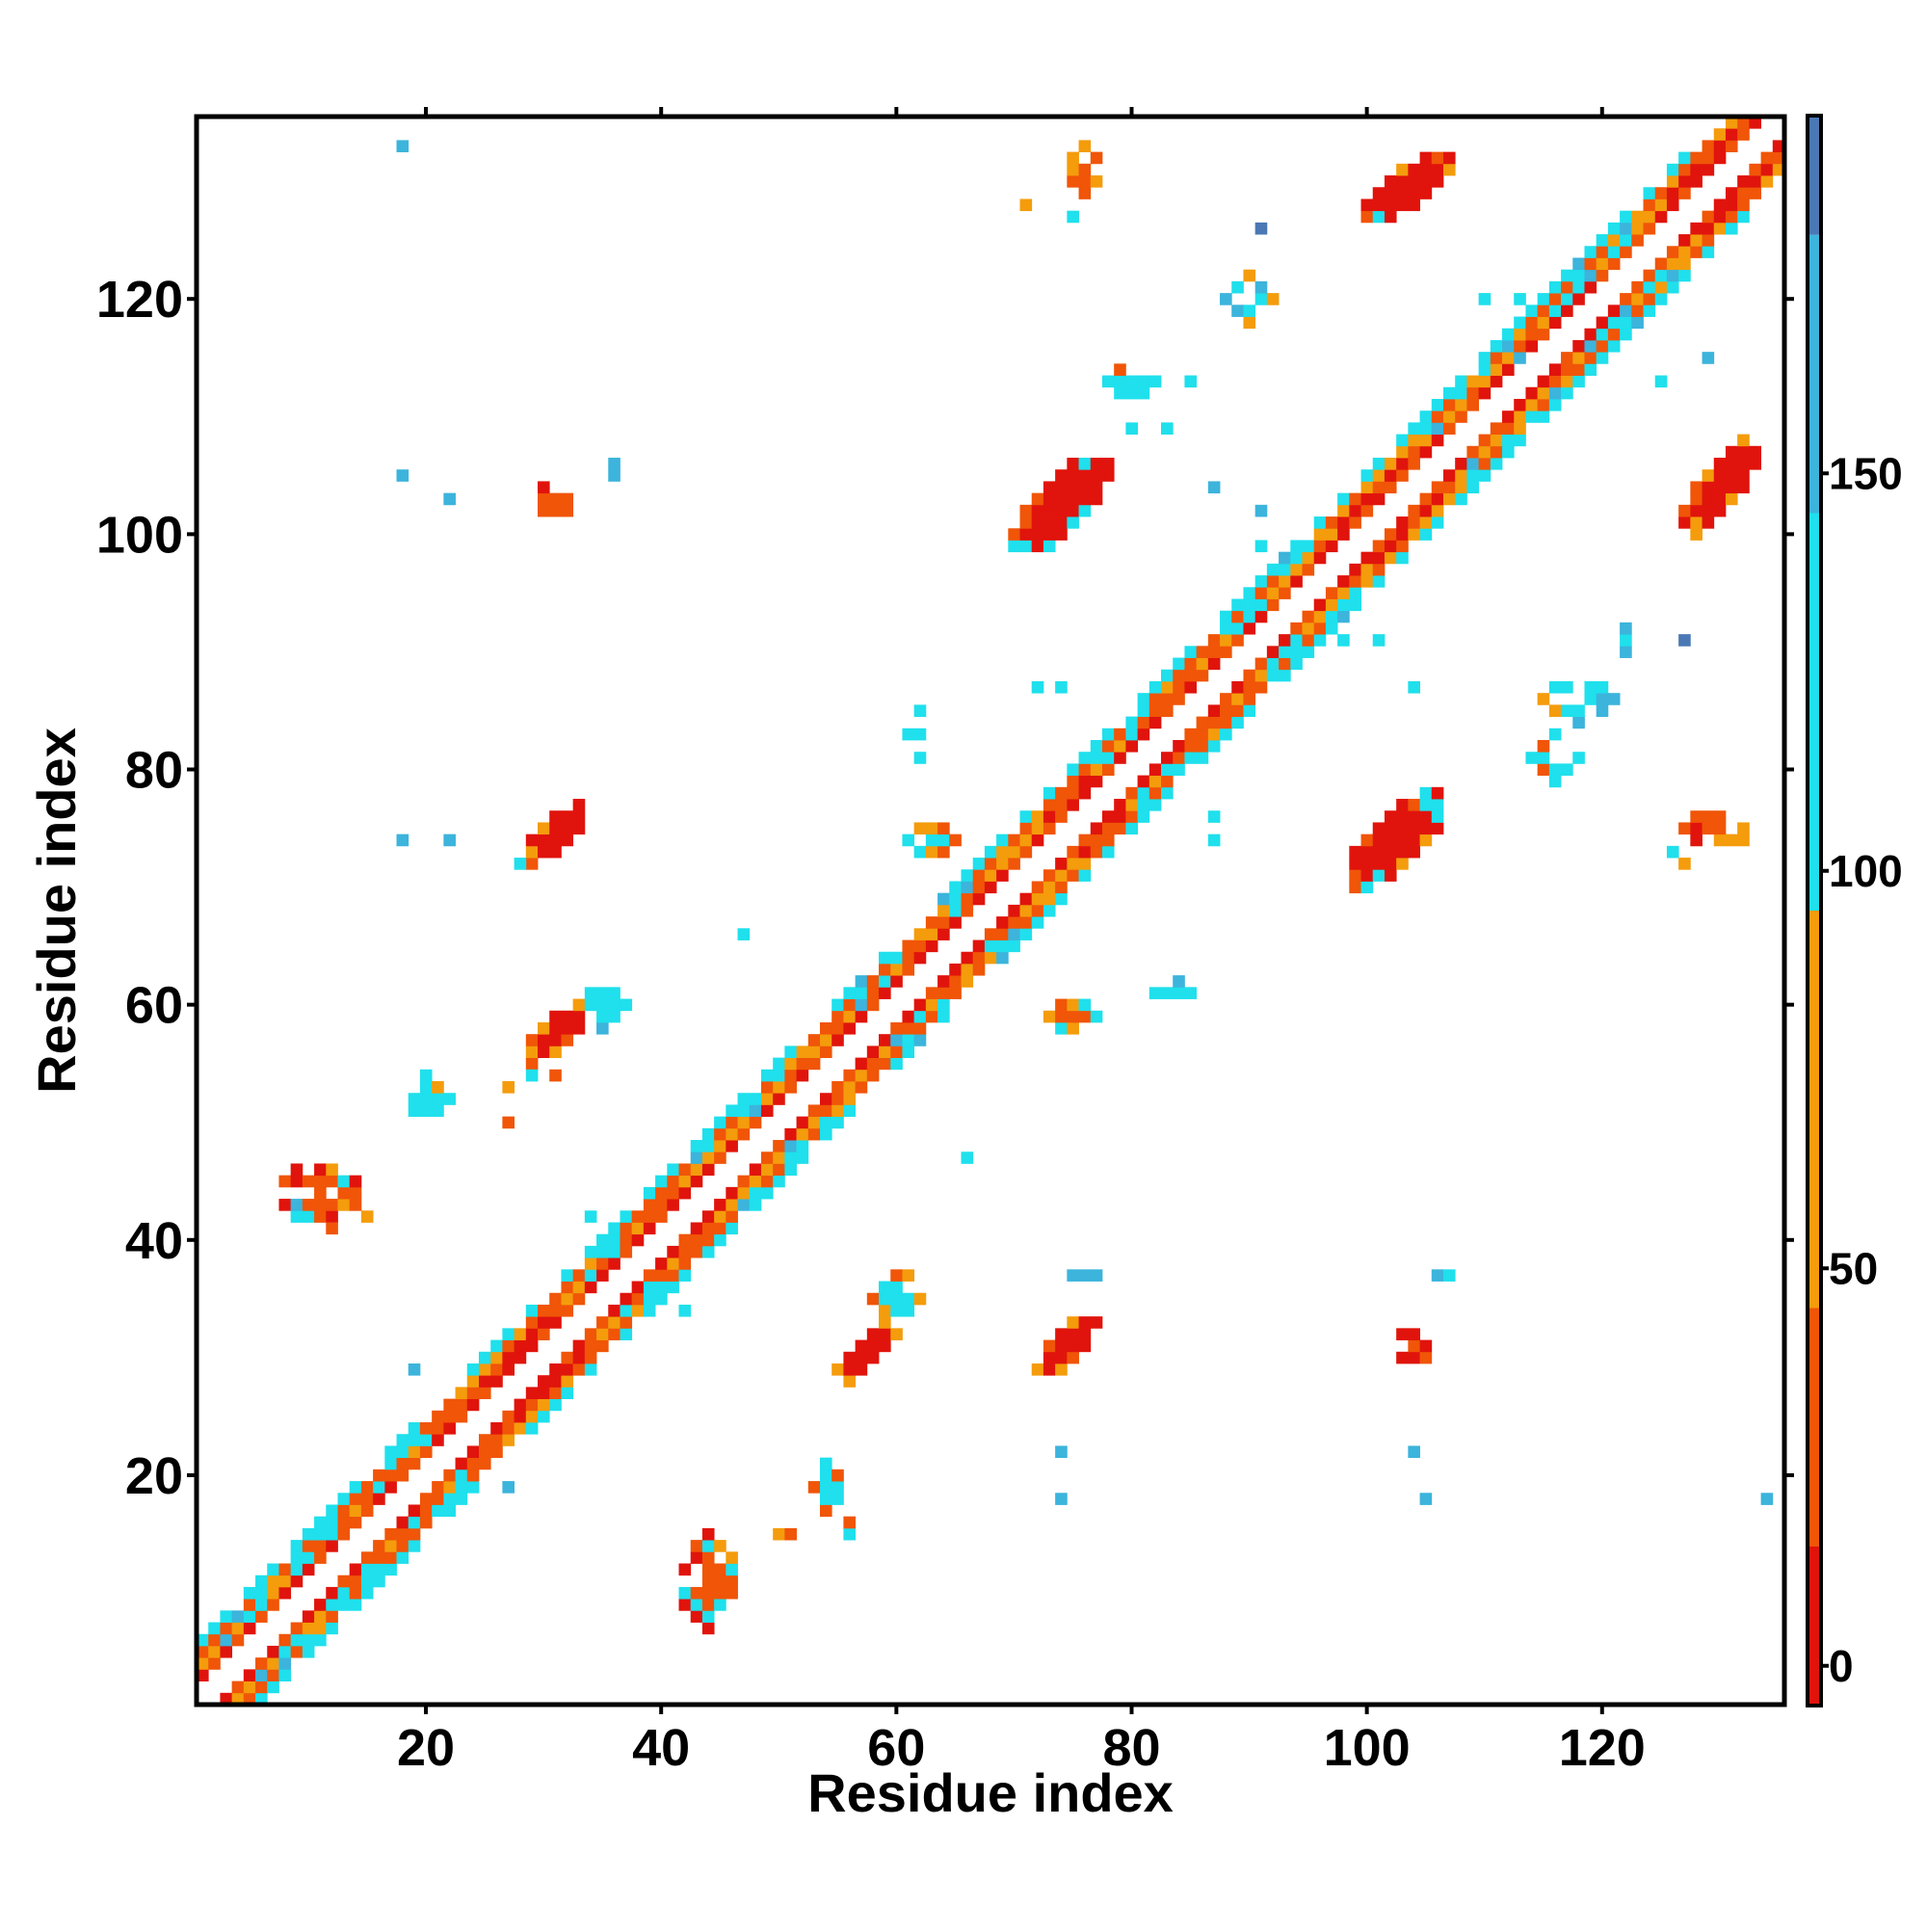  Describe the element at coordinates (1814, 374) in the screenshot. I see `colorbar-bin` at that location.